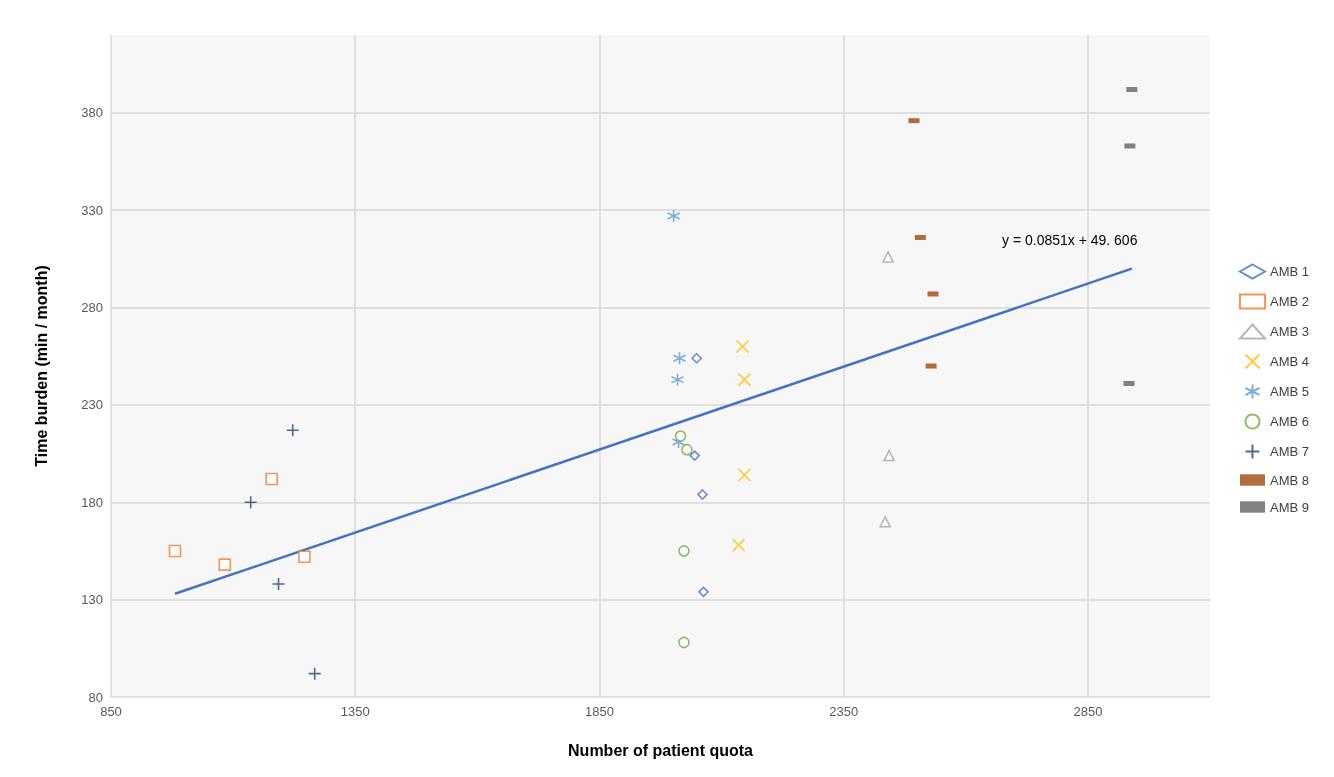  What do you see at coordinates (1289, 480) in the screenshot?
I see `legend-label: AMB 8` at bounding box center [1289, 480].